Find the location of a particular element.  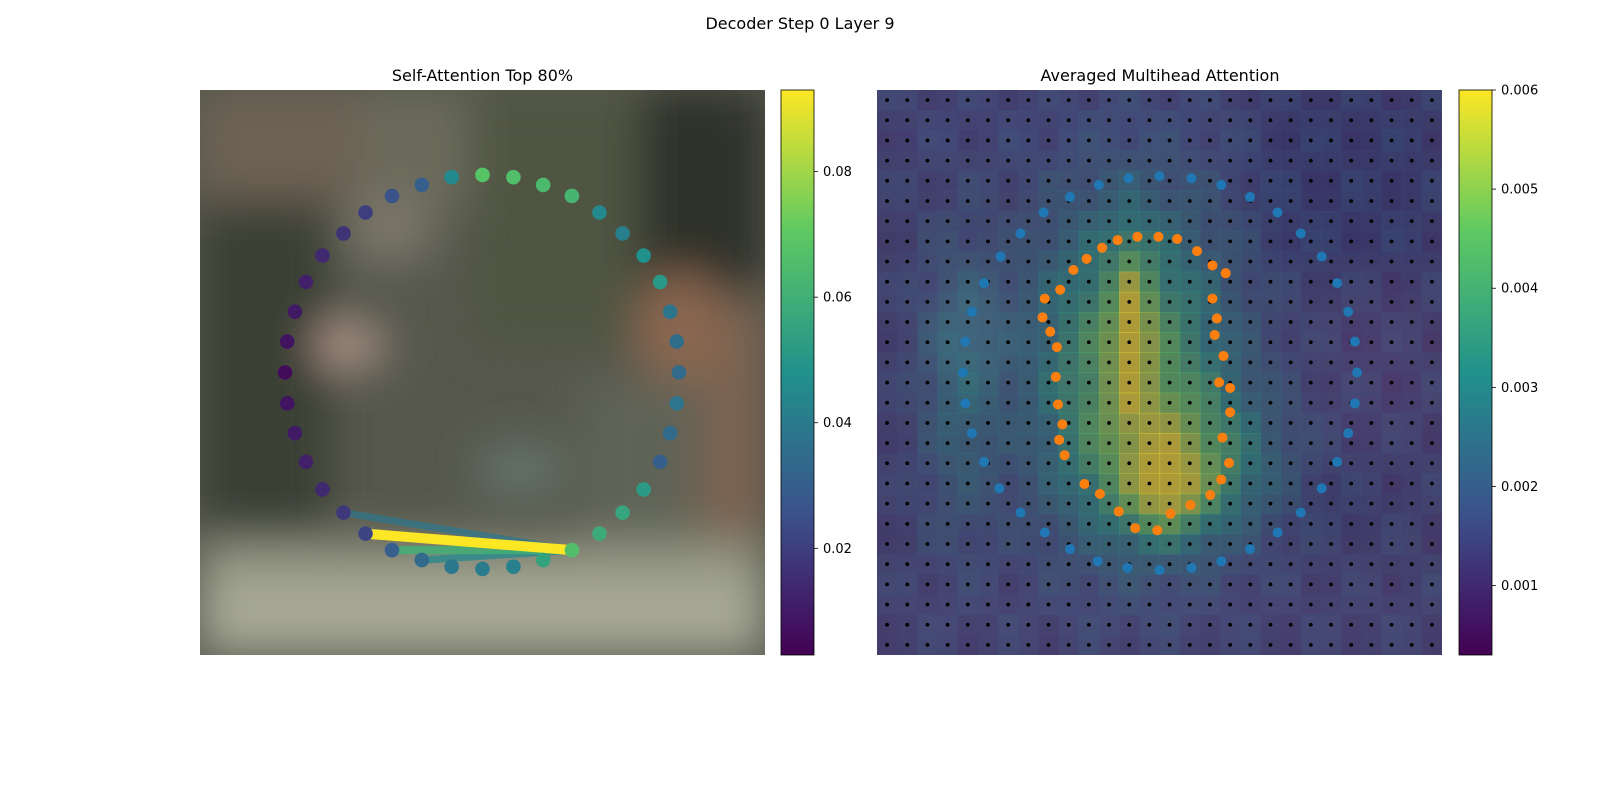

blue-points is located at coordinates (1160, 373).